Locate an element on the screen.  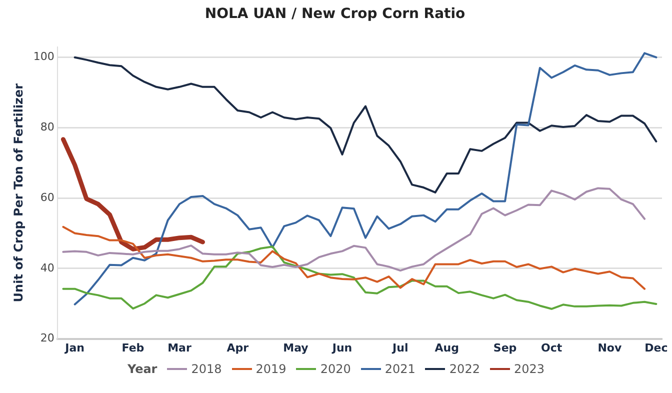
x-tick-label: May is located at coordinates (295, 347).